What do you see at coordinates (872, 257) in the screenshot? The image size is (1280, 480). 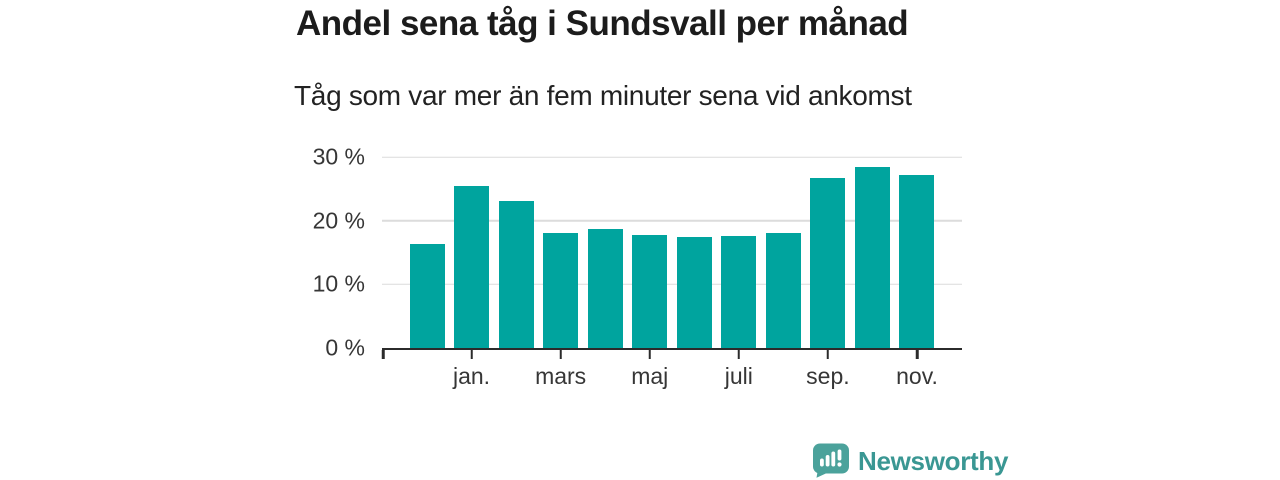 I see `bar-okt` at bounding box center [872, 257].